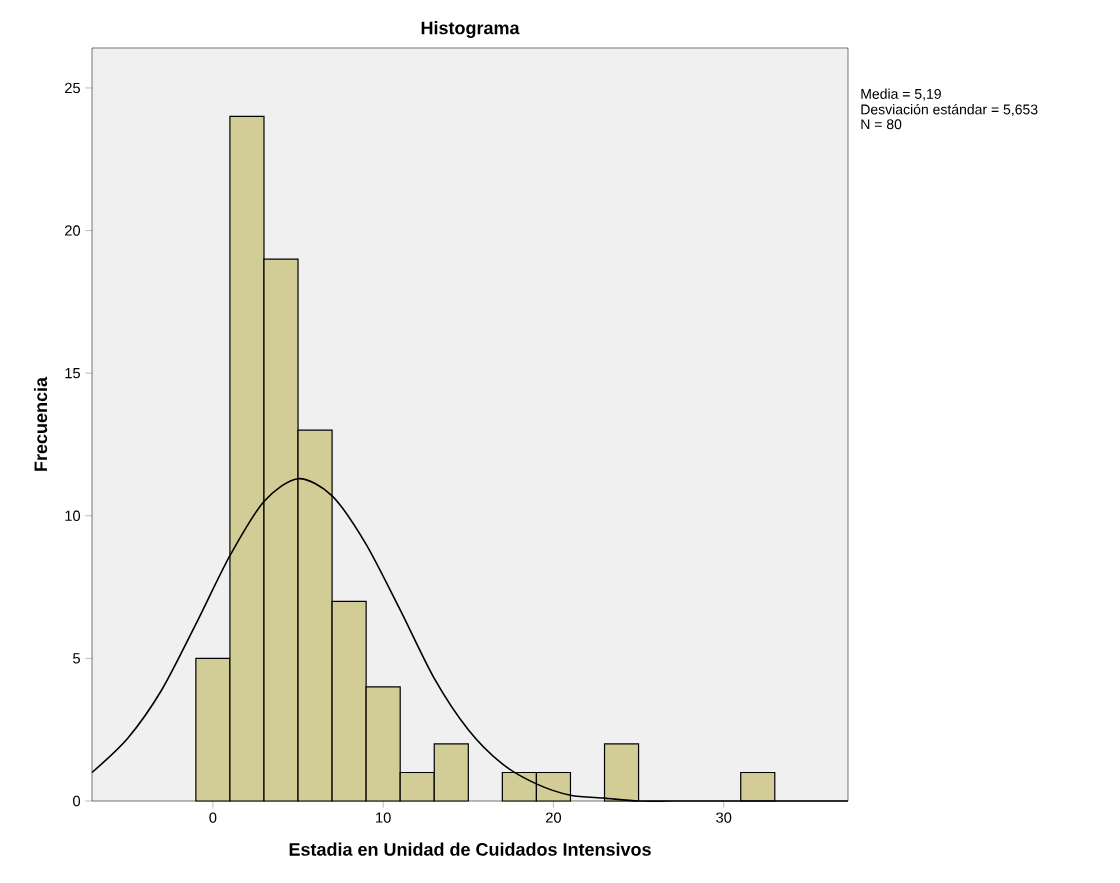 The width and height of the screenshot is (1120, 883). I want to click on y-tick-label: 0, so click(77, 801).